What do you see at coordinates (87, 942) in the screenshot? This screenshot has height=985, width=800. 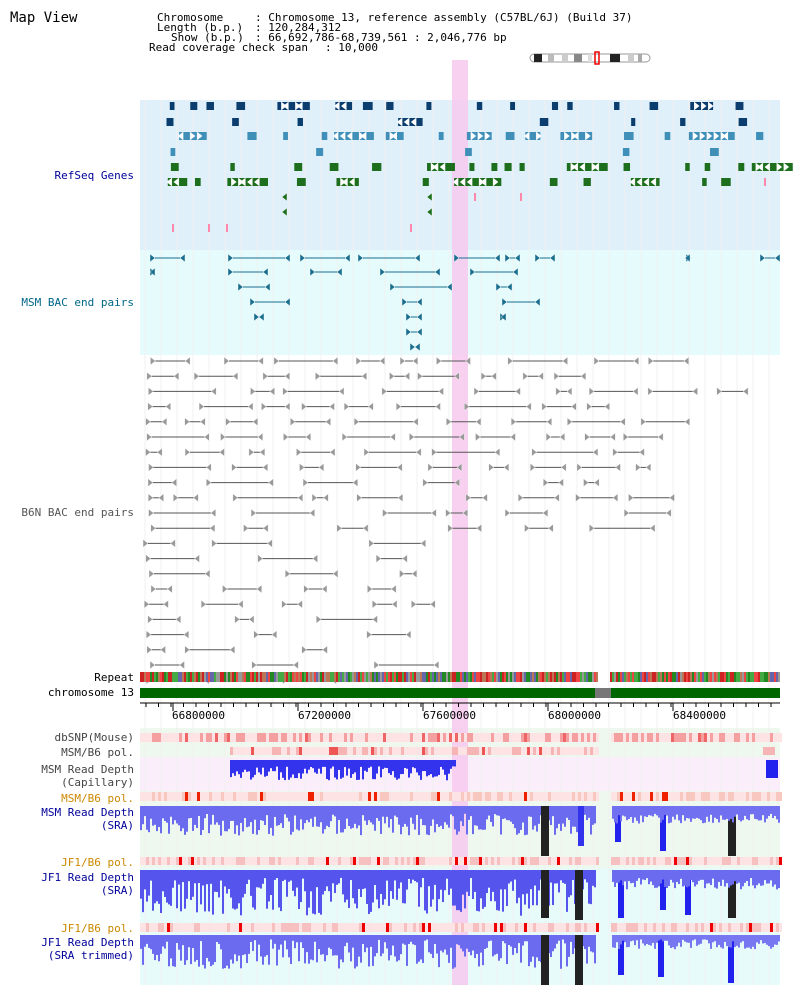 I see `track-label-jf1-depth-trim-1: JF1 Read Depth` at bounding box center [87, 942].